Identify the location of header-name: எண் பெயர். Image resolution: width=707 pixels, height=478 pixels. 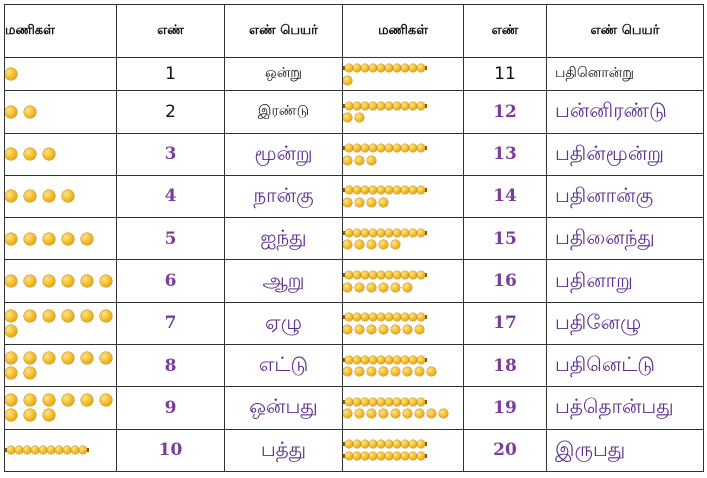
(283, 31).